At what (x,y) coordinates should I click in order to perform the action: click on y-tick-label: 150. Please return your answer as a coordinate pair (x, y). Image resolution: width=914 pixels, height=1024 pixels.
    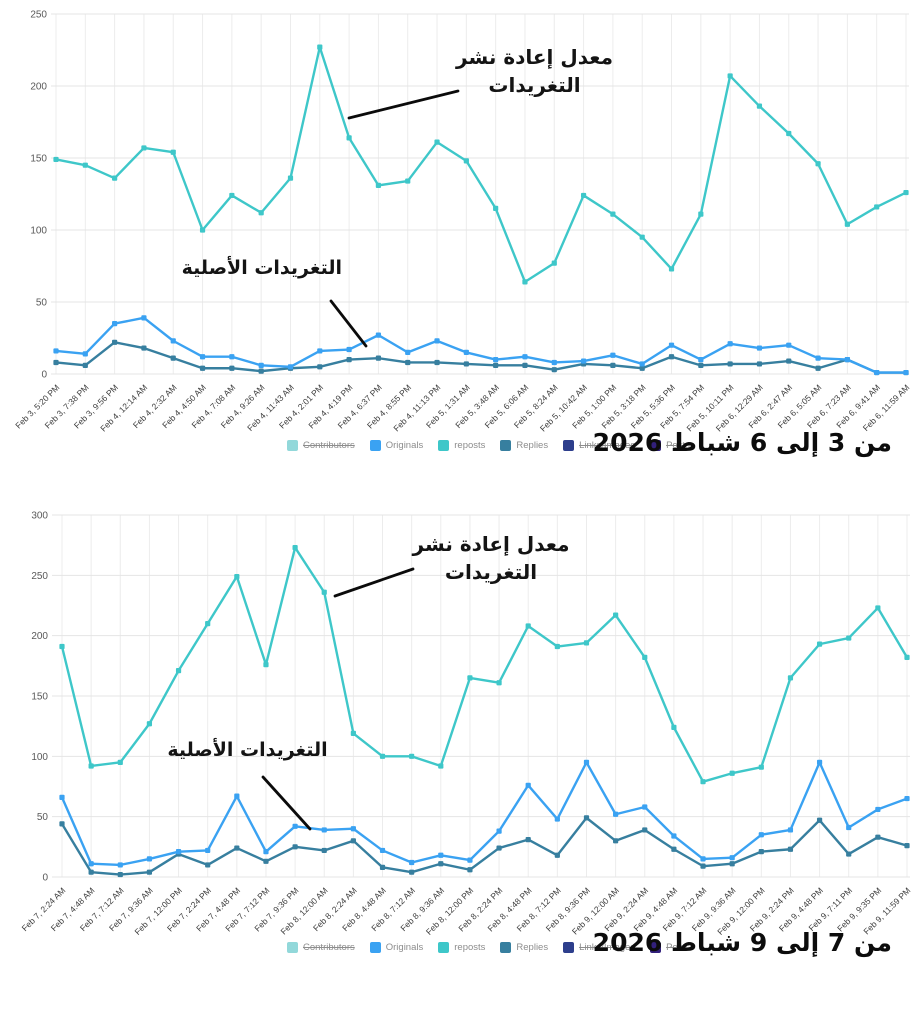
    Looking at the image, I should click on (39, 697).